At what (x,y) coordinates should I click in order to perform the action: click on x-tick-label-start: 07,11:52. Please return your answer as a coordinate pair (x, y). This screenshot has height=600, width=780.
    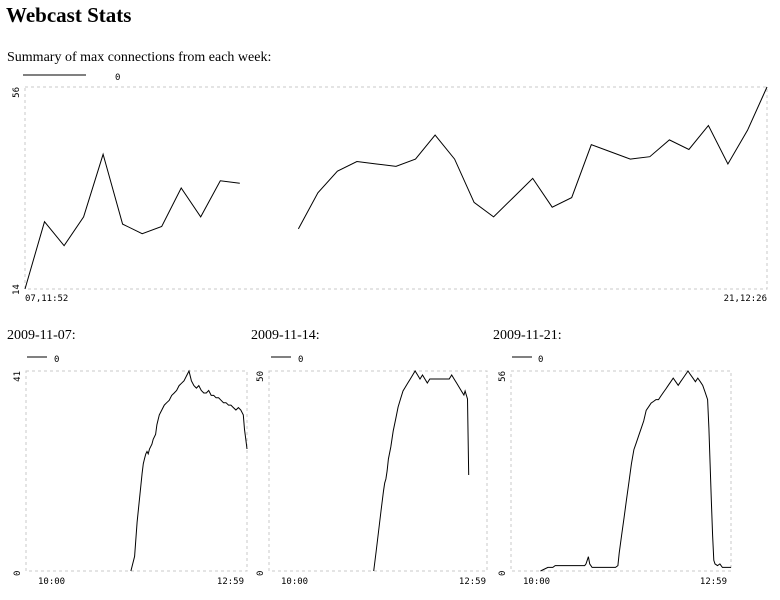
    Looking at the image, I should click on (46, 299).